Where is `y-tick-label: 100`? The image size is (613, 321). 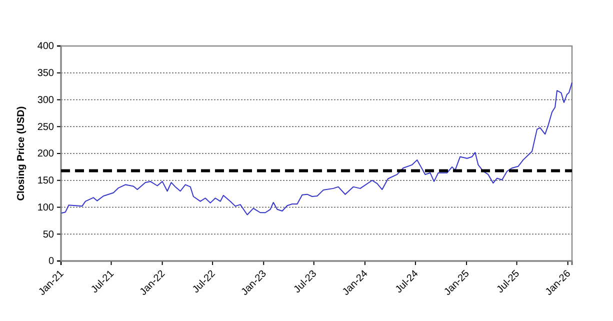
y-tick-label: 100 is located at coordinates (45, 208).